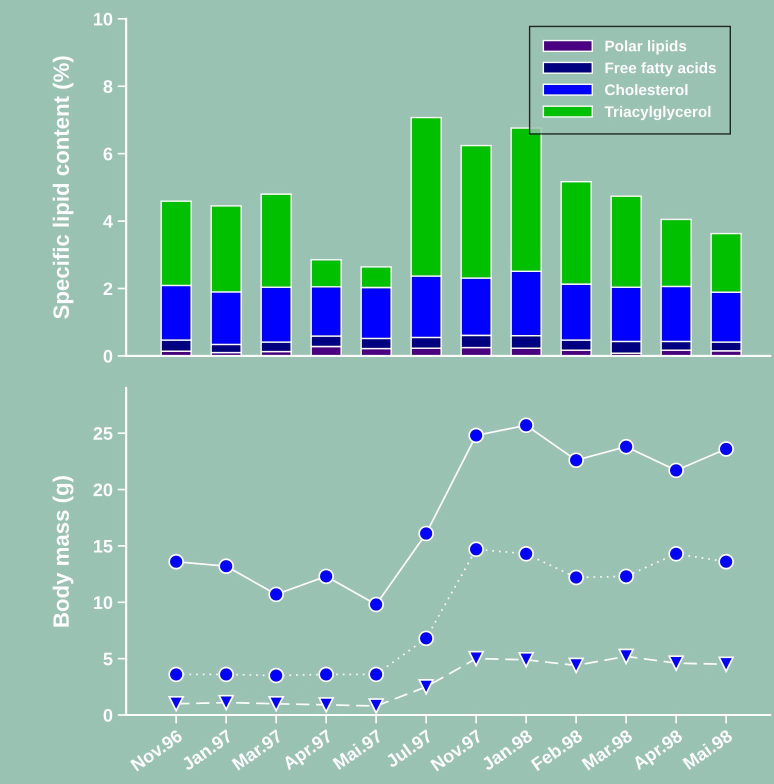 The width and height of the screenshot is (774, 784). What do you see at coordinates (63, 187) in the screenshot?
I see `y-axis-title: Specific lipid content (%)` at bounding box center [63, 187].